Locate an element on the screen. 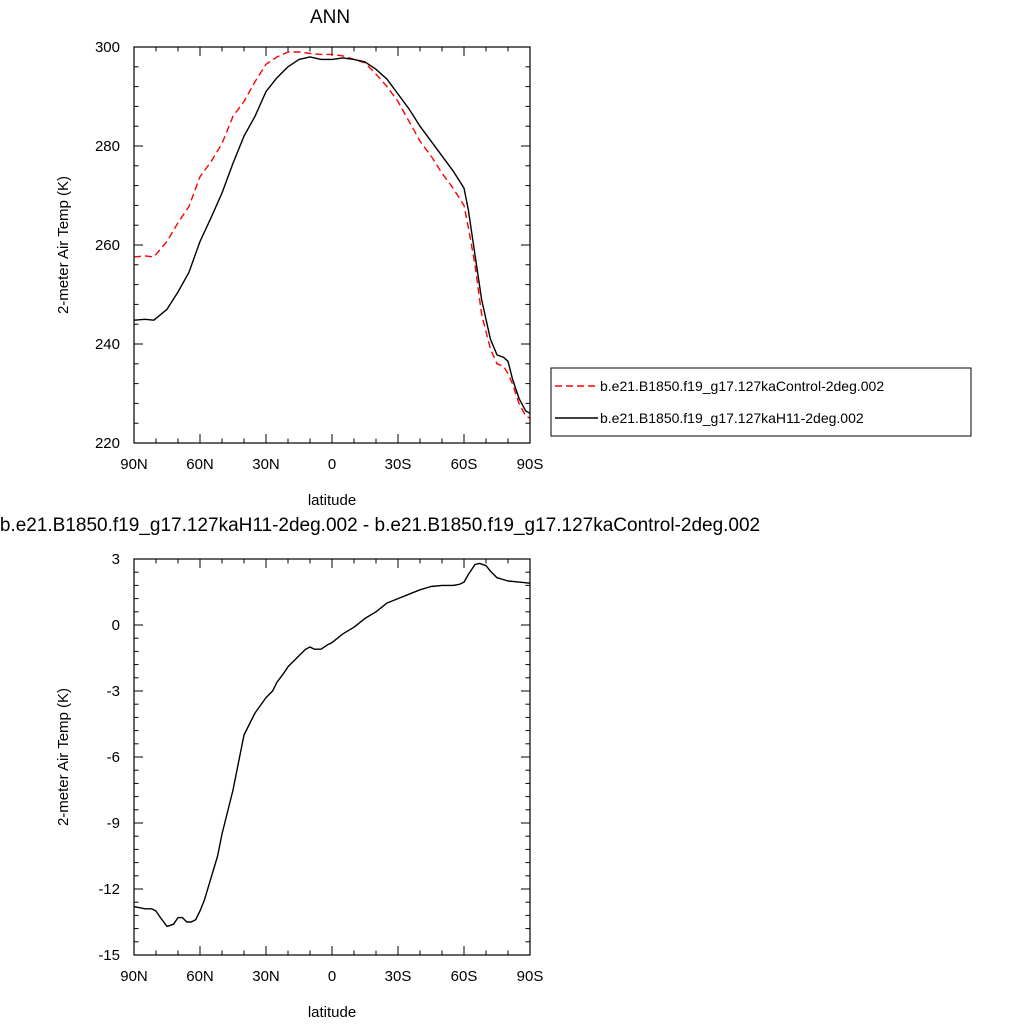  y-tick-label: -6 is located at coordinates (113, 757).